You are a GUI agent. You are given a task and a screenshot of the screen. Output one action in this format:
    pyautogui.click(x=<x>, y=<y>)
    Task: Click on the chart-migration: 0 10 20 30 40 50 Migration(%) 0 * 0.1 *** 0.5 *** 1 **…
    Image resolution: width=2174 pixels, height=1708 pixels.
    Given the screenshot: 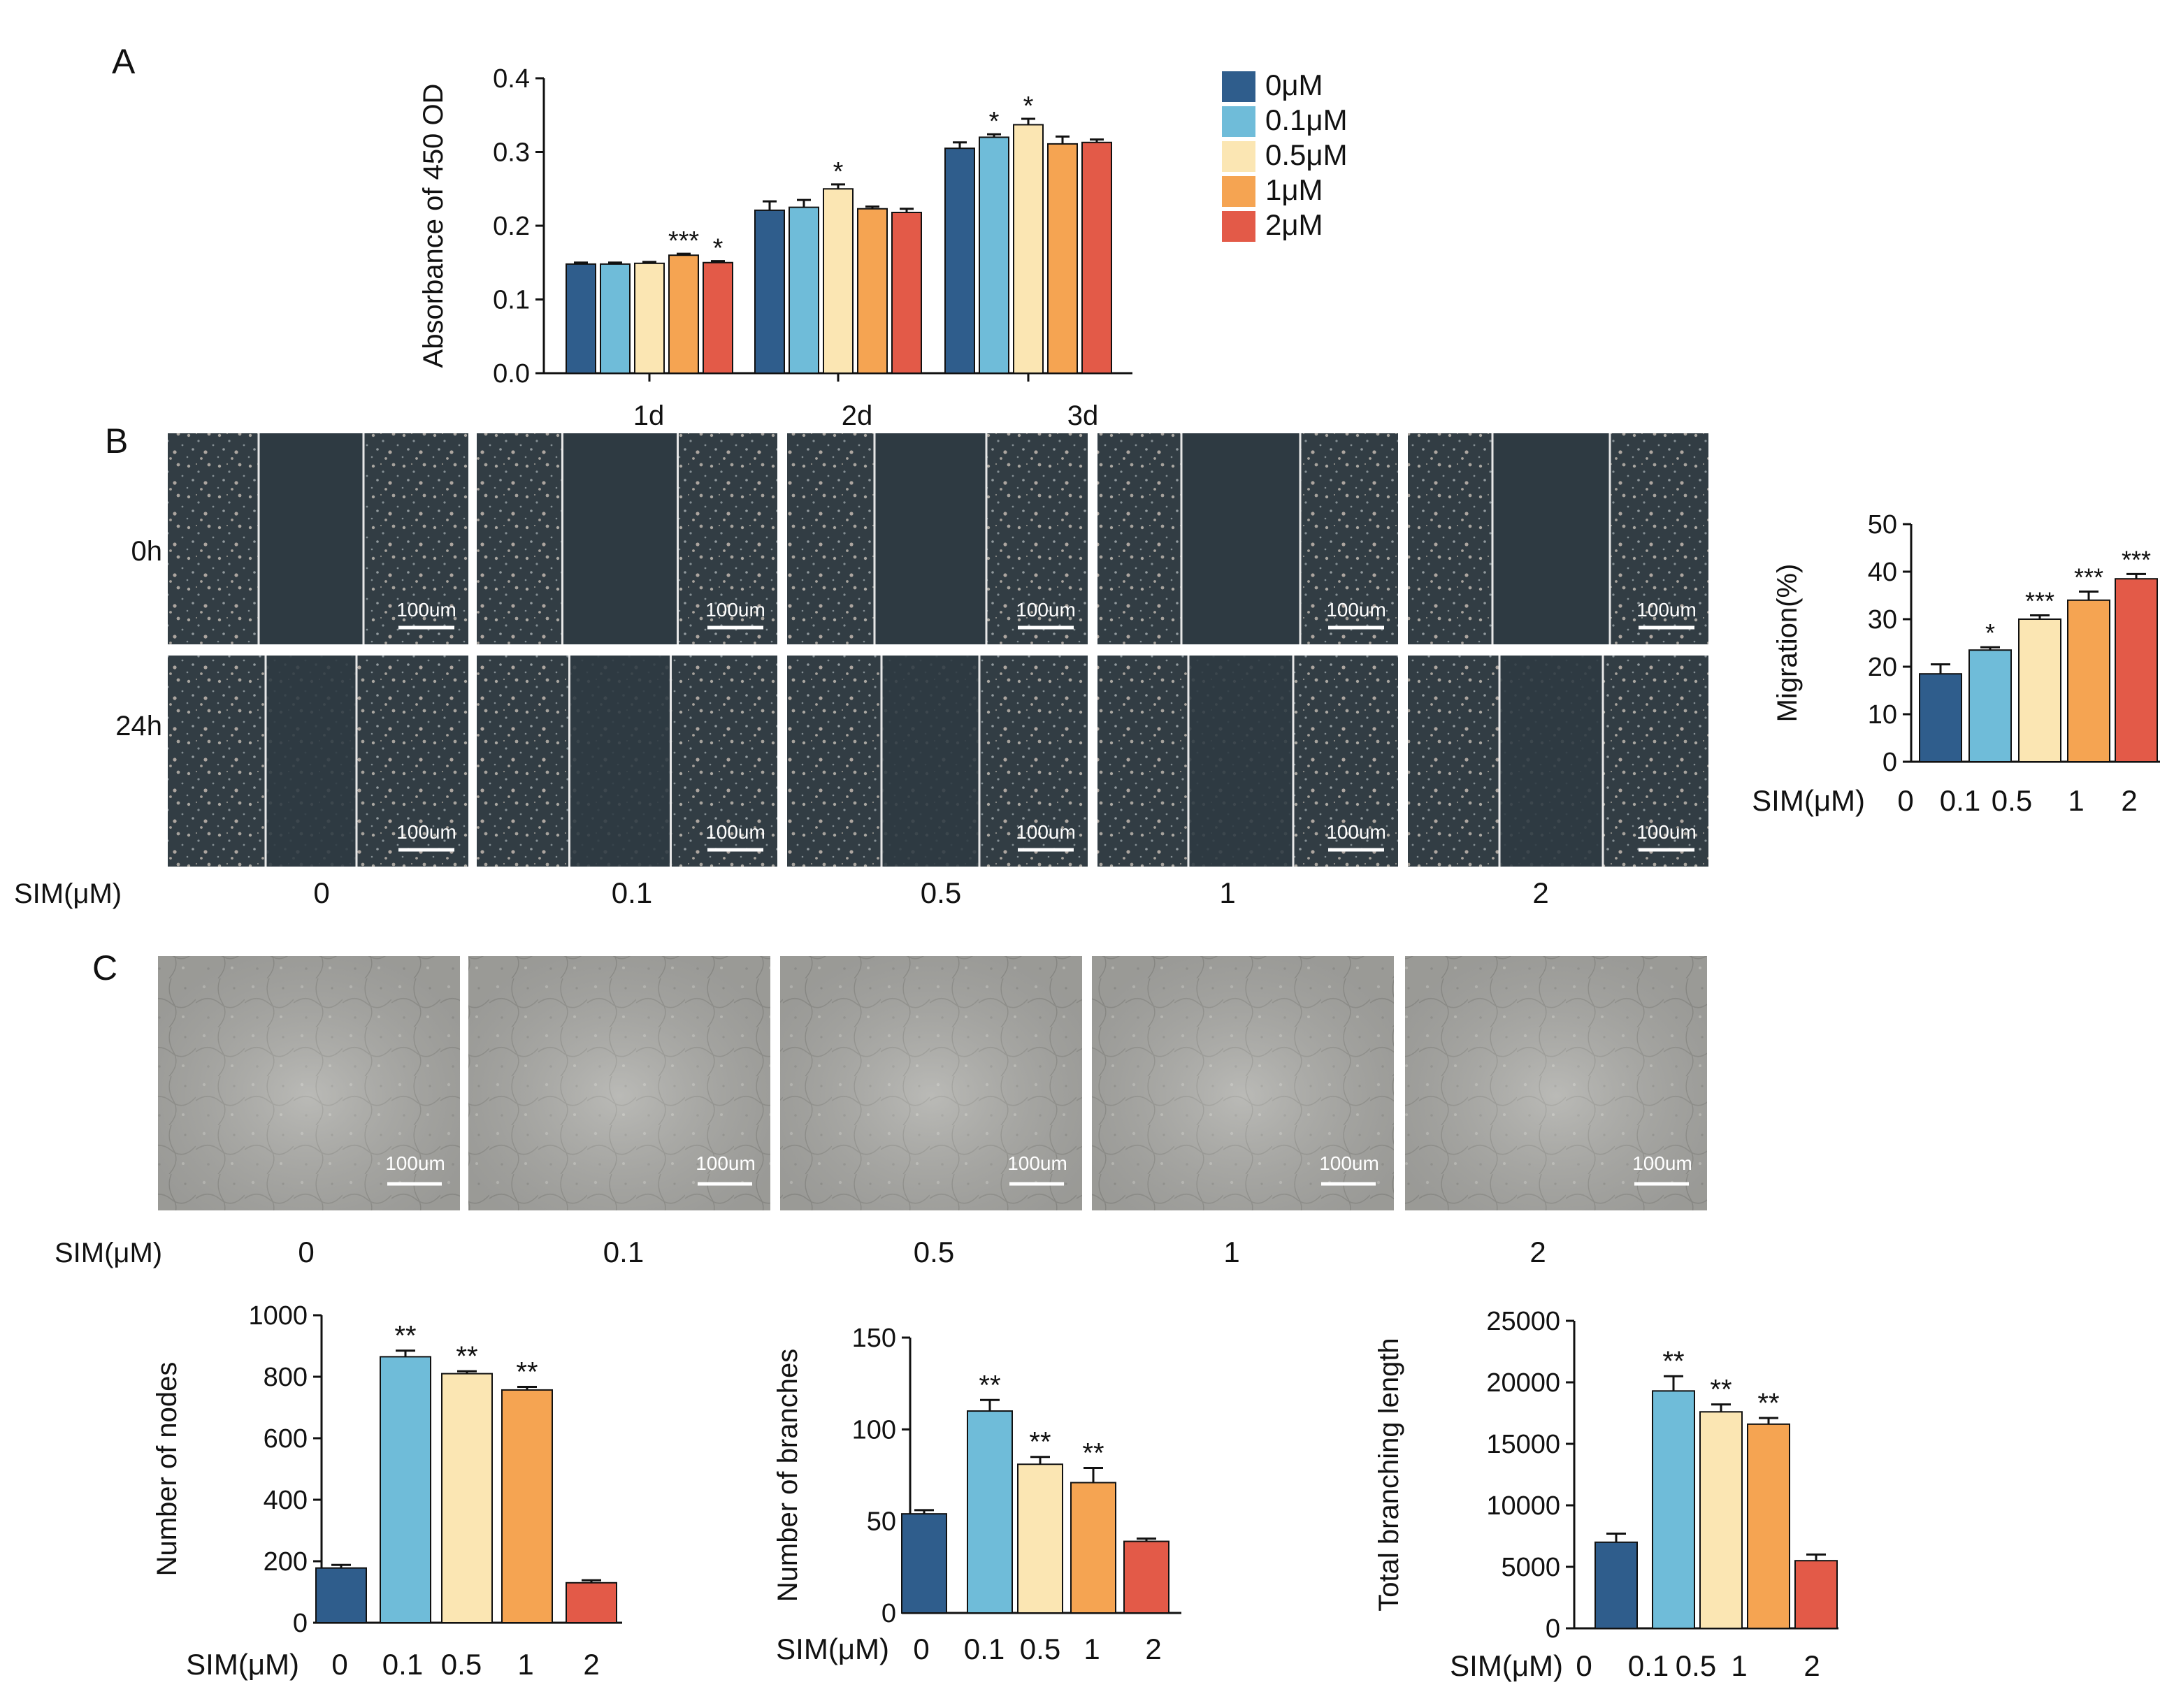 What is the action you would take?
    pyautogui.click(x=1956, y=663)
    